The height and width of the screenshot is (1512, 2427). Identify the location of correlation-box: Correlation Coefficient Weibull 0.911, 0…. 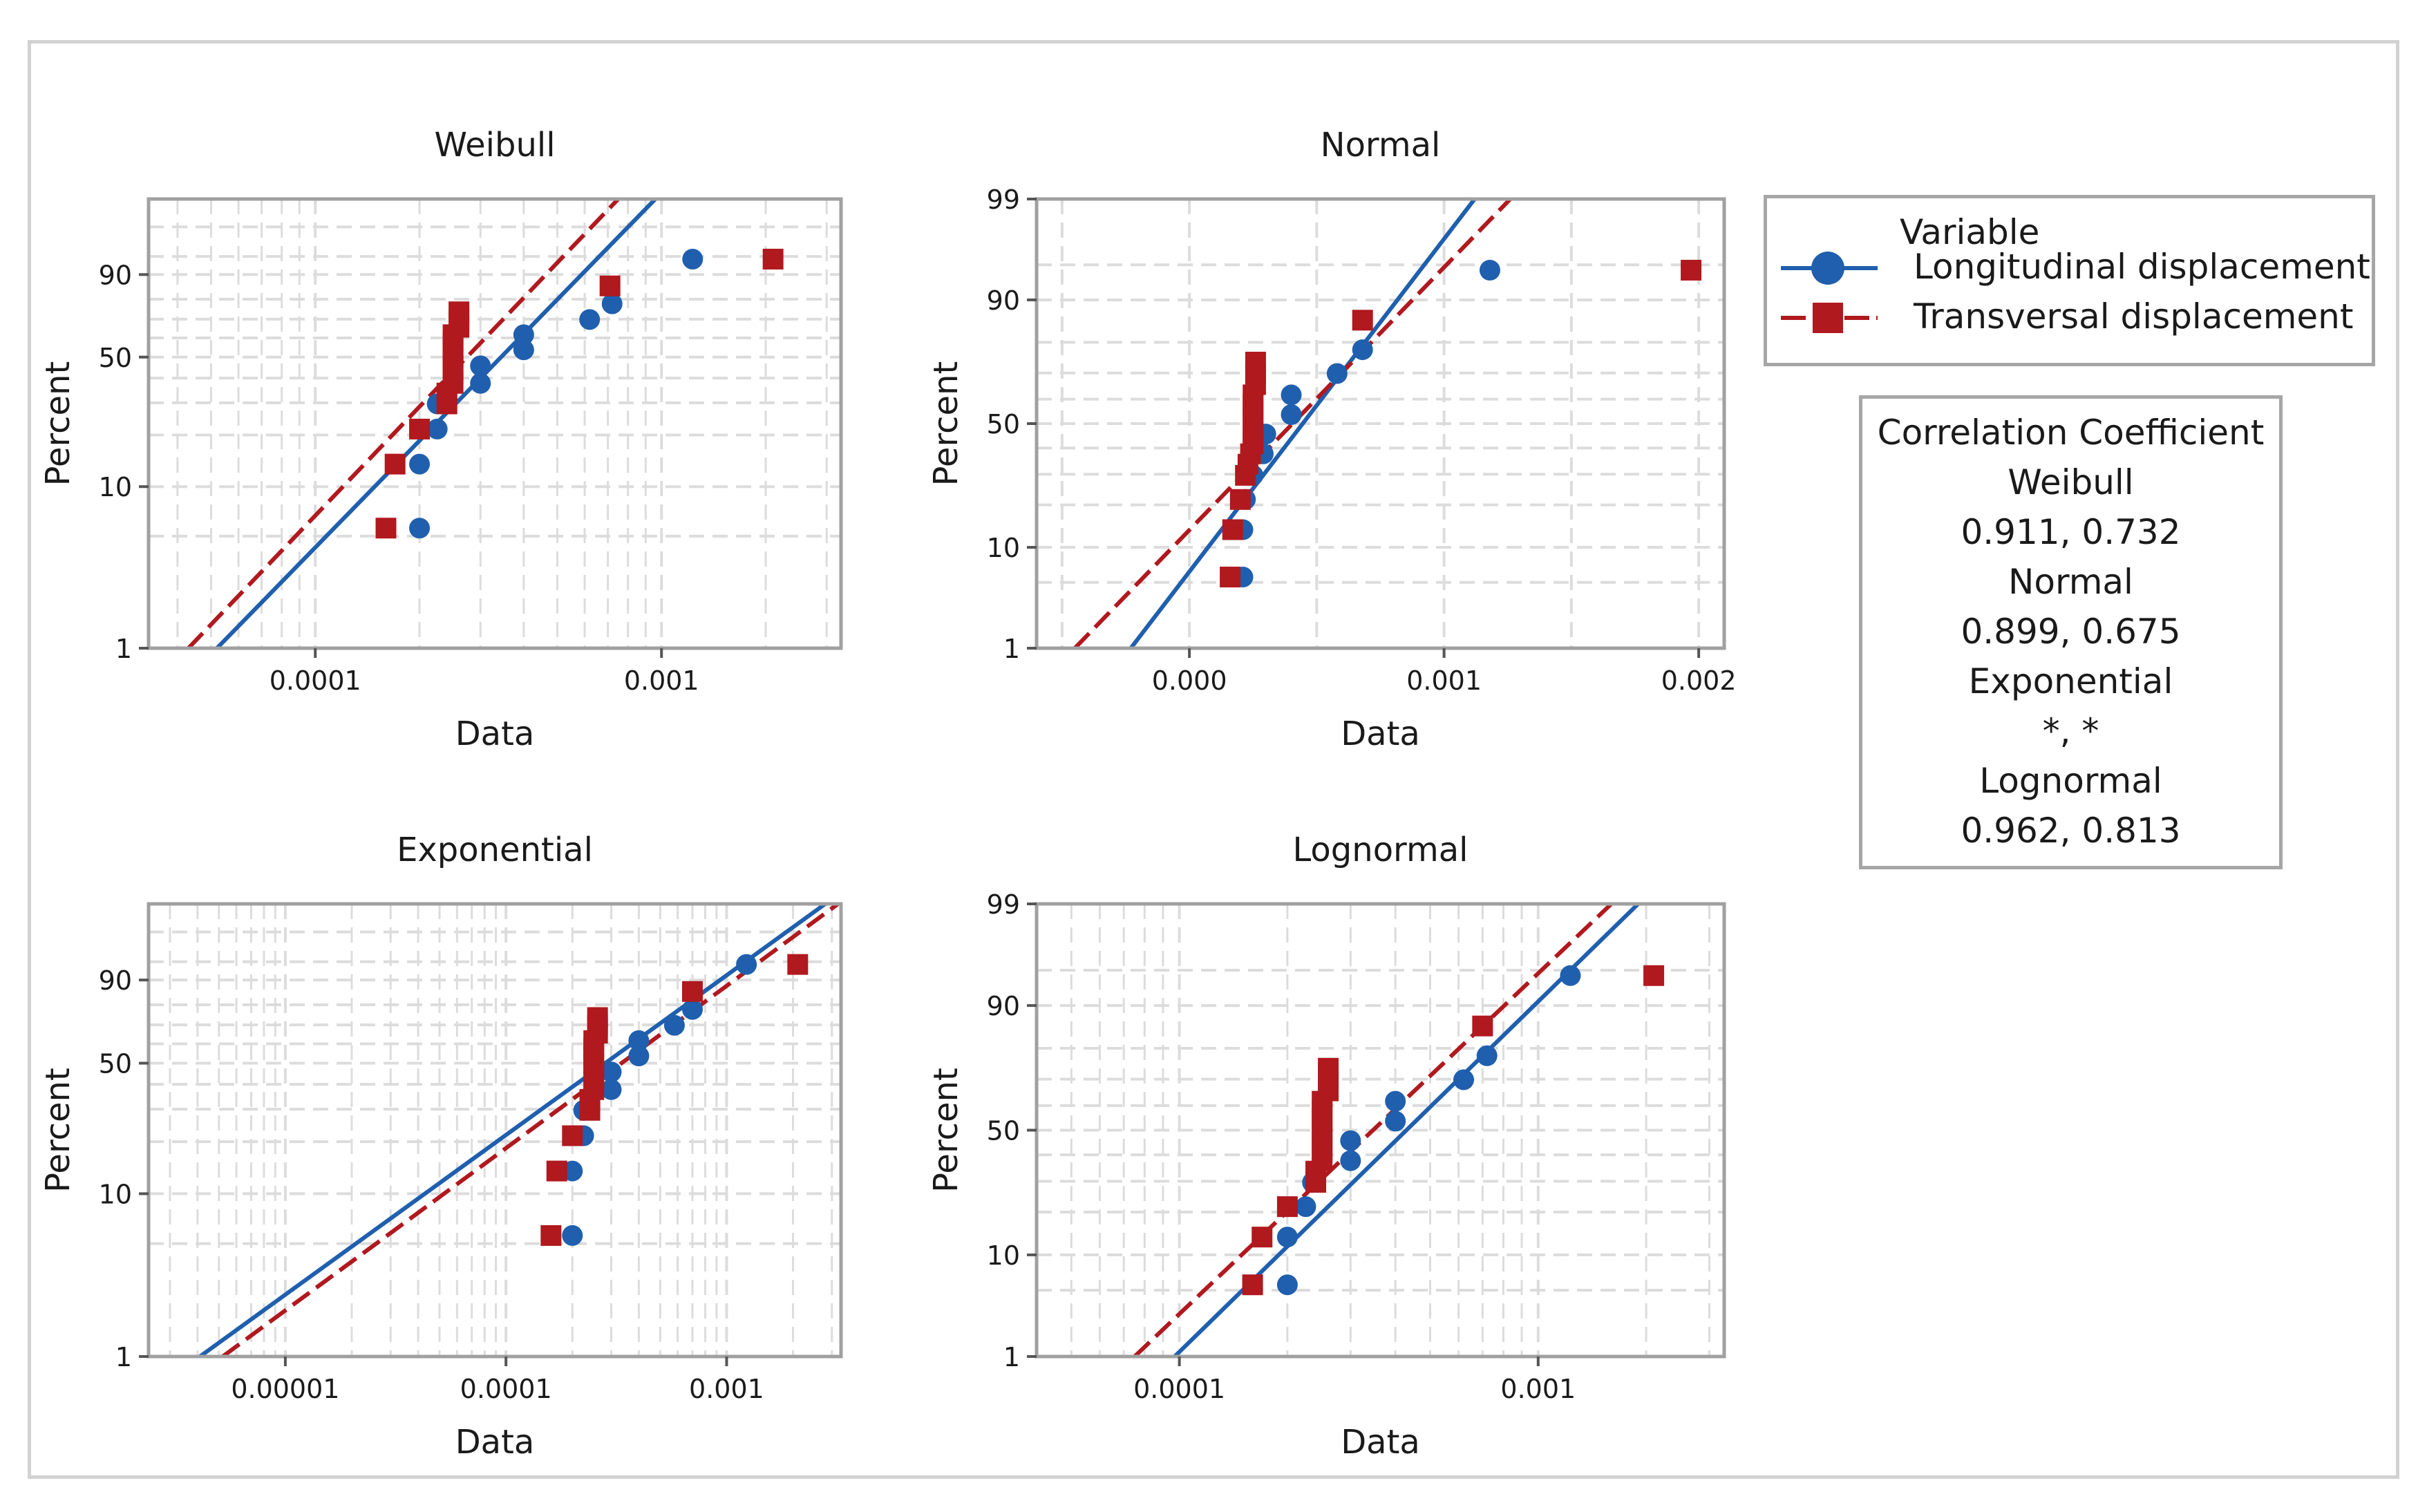
(2071, 632).